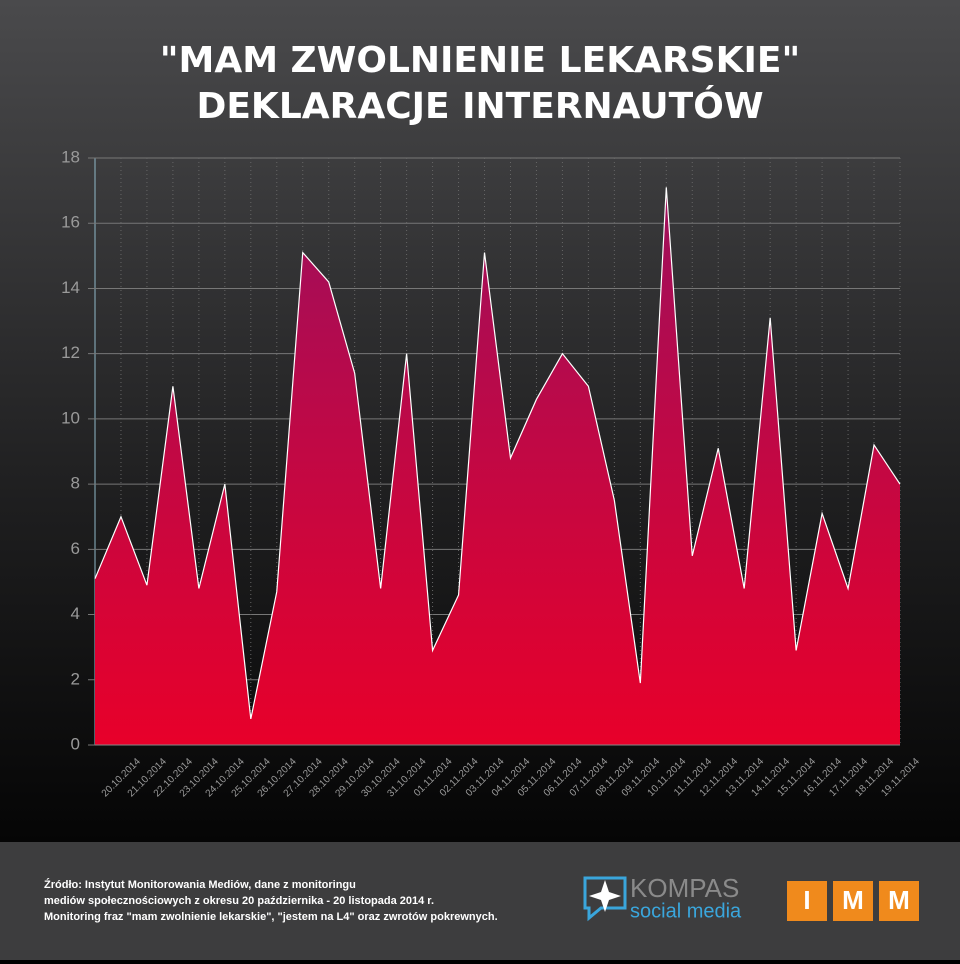  Describe the element at coordinates (75, 483) in the screenshot. I see `y-tick-label: 8` at that location.